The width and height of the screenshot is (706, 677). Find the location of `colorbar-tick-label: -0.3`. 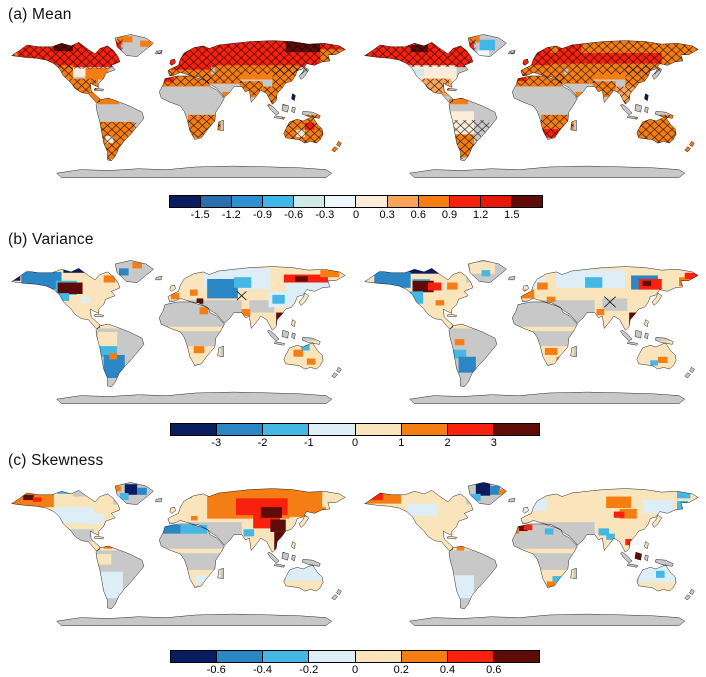

colorbar-tick-label: -0.3 is located at coordinates (325, 215).